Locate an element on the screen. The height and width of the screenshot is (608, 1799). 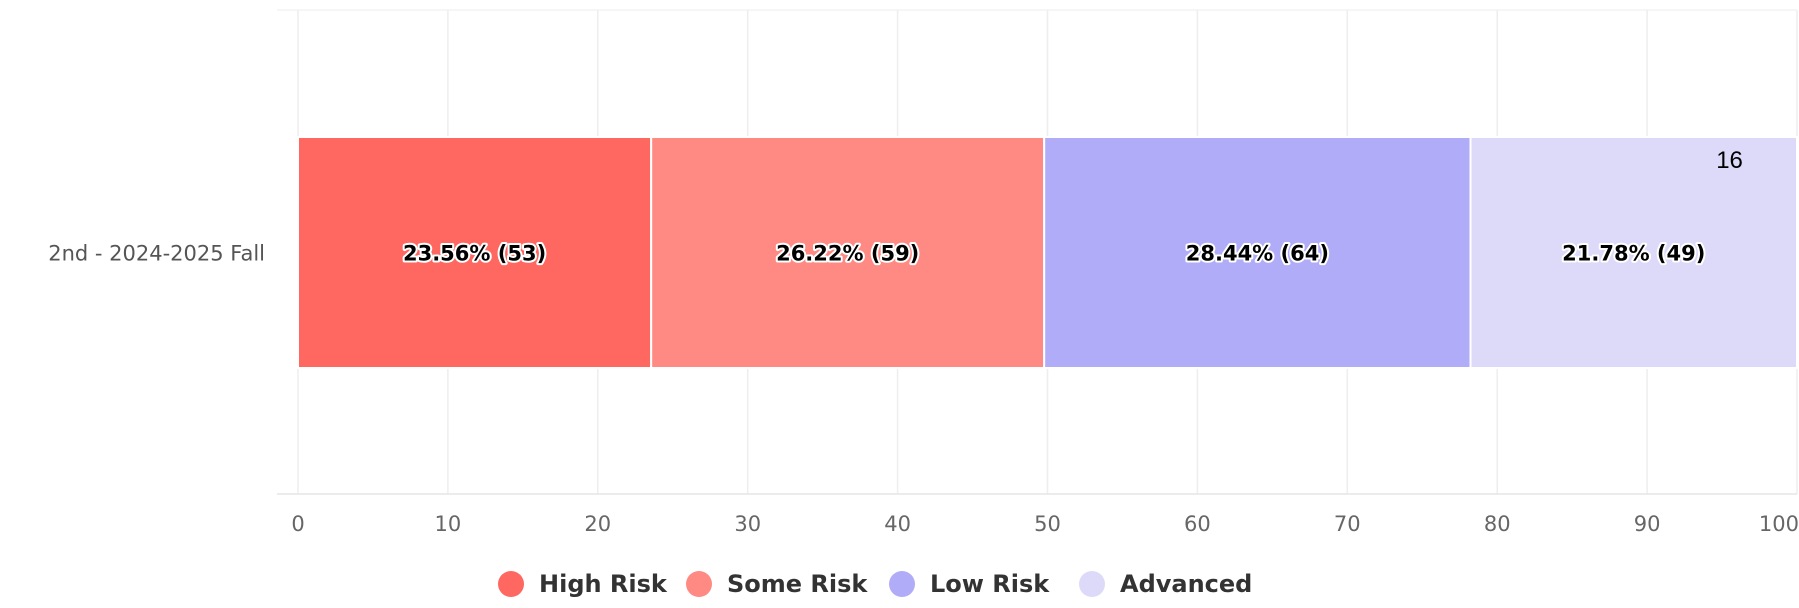
data-label: 26.22% (59) is located at coordinates (847, 254).